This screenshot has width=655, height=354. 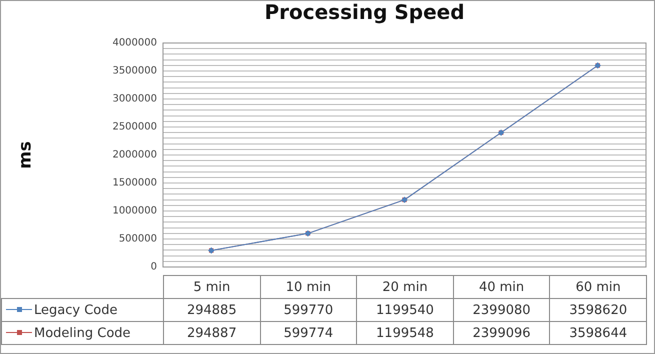 I want to click on data-label: 599770, so click(x=308, y=310).